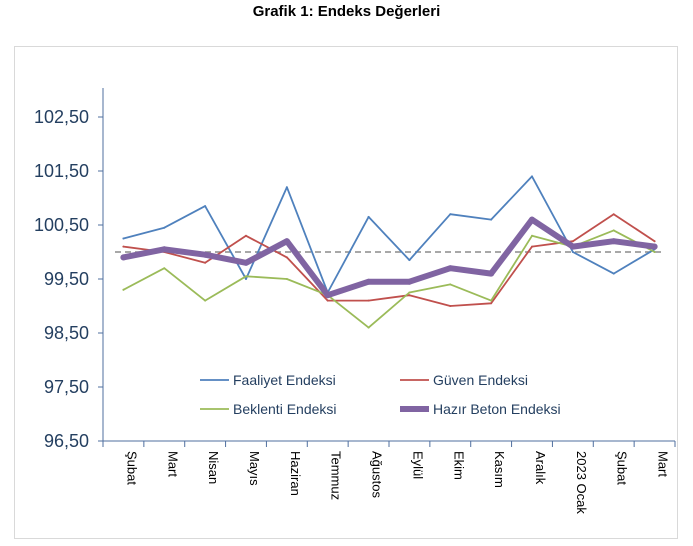 This screenshot has width=693, height=546. I want to click on legend-entry-2: Güven Endeksi, so click(464, 380).